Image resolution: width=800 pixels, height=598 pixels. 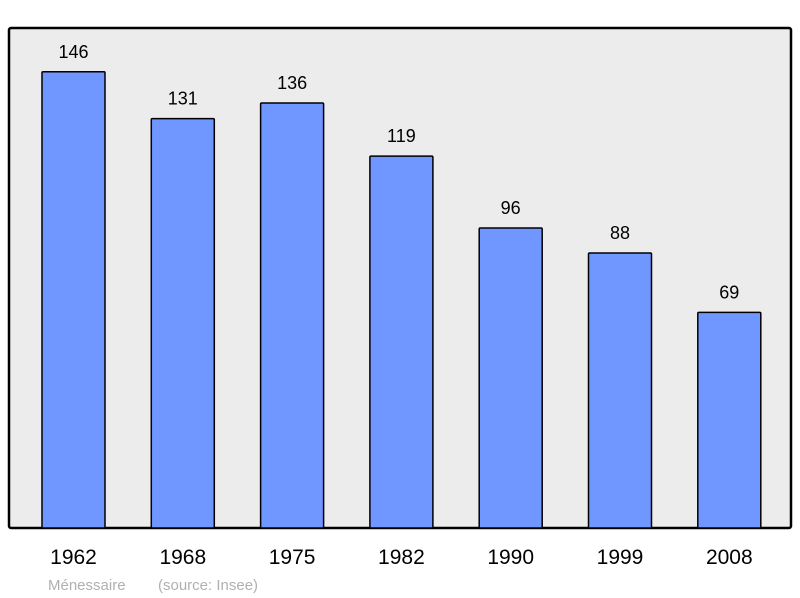 What do you see at coordinates (208, 585) in the screenshot?
I see `footer-source: (source: Insee)` at bounding box center [208, 585].